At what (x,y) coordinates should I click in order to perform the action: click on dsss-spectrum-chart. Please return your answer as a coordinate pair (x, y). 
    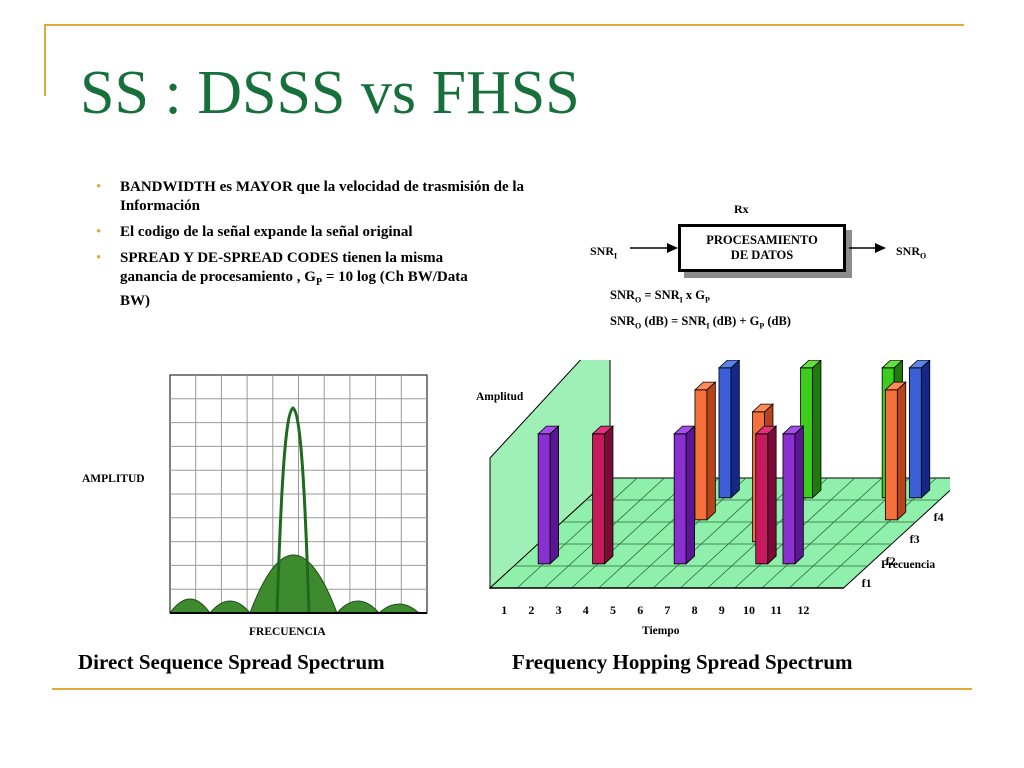
    Looking at the image, I should click on (298, 494).